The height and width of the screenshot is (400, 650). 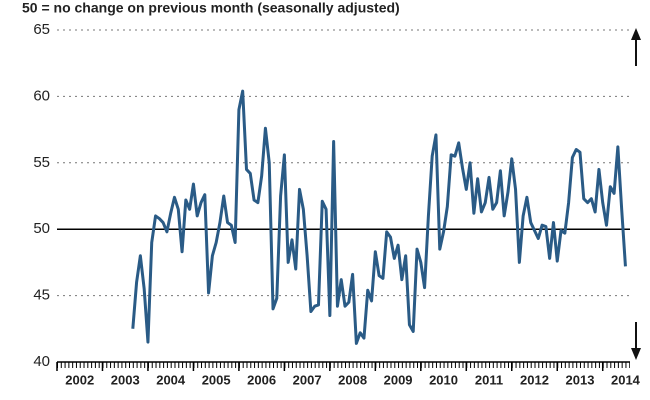 What do you see at coordinates (216, 379) in the screenshot?
I see `x-tick-label: 2005` at bounding box center [216, 379].